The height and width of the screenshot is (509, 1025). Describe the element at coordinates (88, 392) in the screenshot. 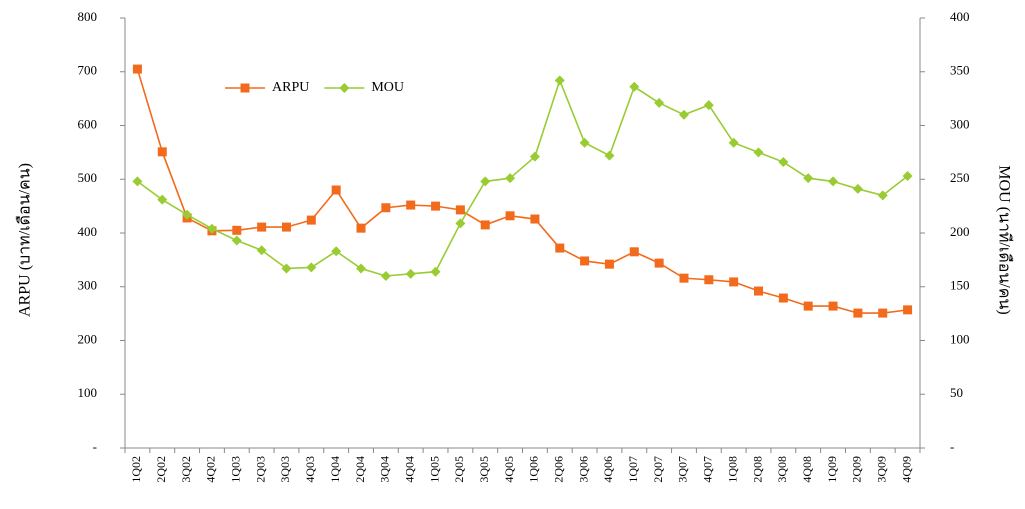

I see `y-tick-label: 100` at that location.